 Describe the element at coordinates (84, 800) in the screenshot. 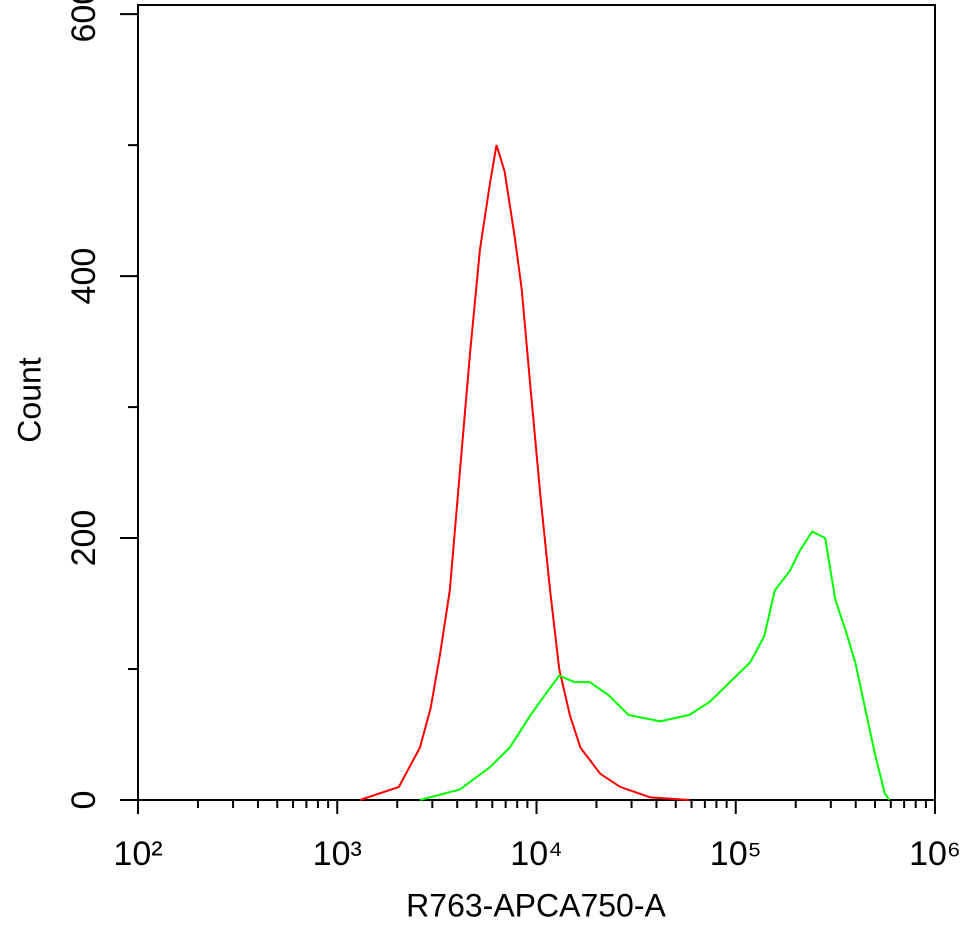

I see `y-tick-label: 0` at that location.